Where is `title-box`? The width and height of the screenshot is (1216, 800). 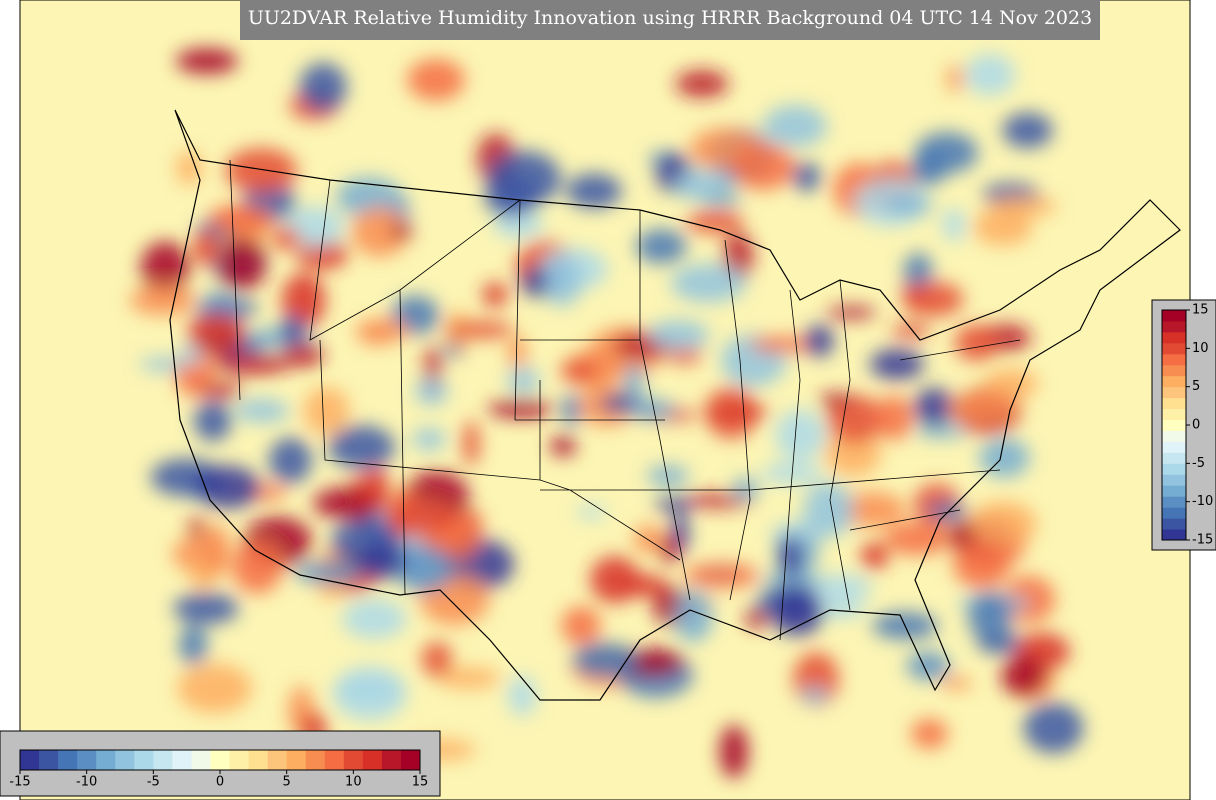 title-box is located at coordinates (670, 20).